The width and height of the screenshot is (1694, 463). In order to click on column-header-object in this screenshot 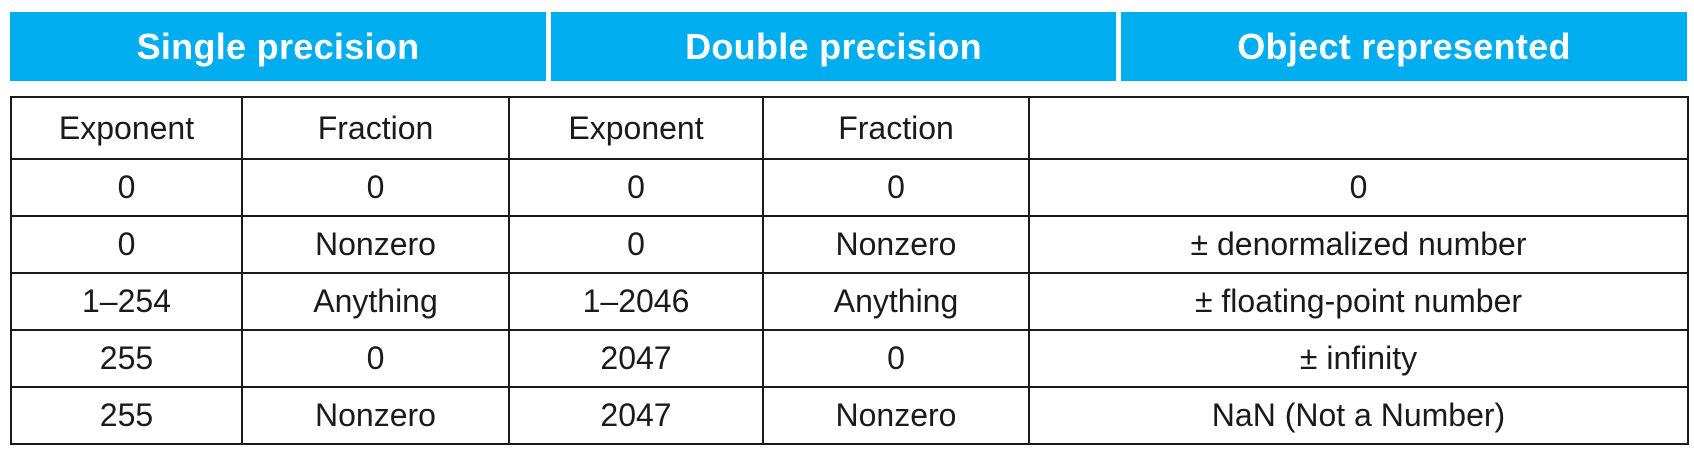, I will do `click(1358, 128)`.